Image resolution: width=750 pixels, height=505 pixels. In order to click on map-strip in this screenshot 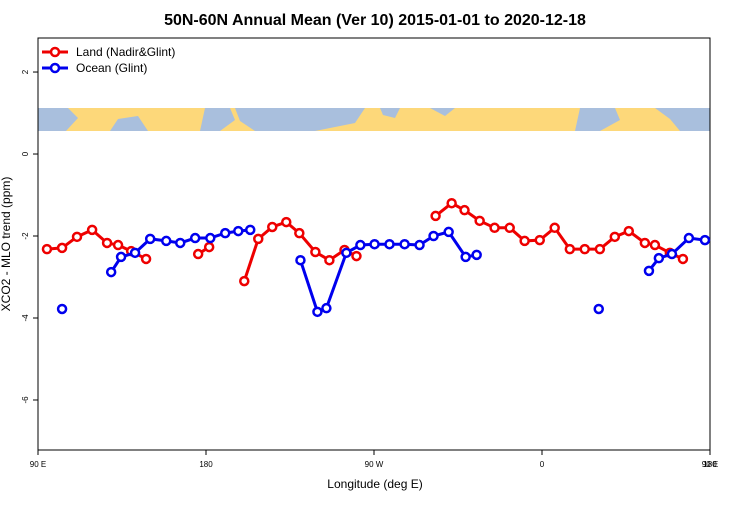, I will do `click(374, 119)`.